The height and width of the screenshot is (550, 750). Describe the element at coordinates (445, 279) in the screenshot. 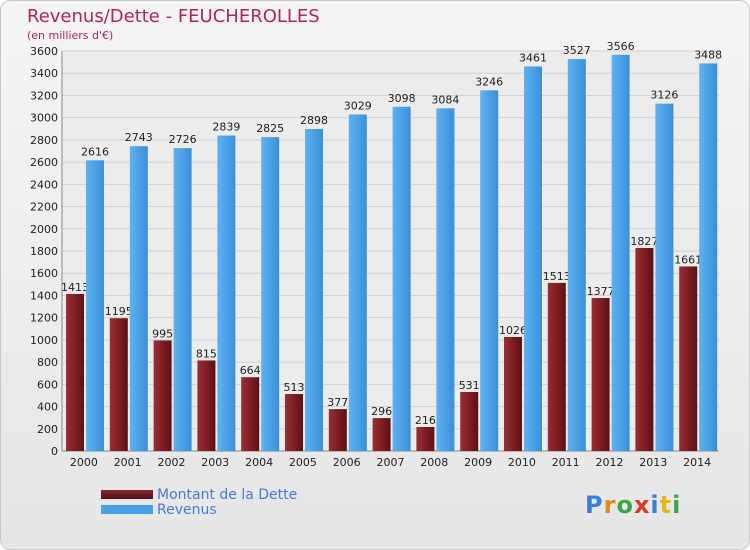

I see `bar-revenus-2008` at that location.